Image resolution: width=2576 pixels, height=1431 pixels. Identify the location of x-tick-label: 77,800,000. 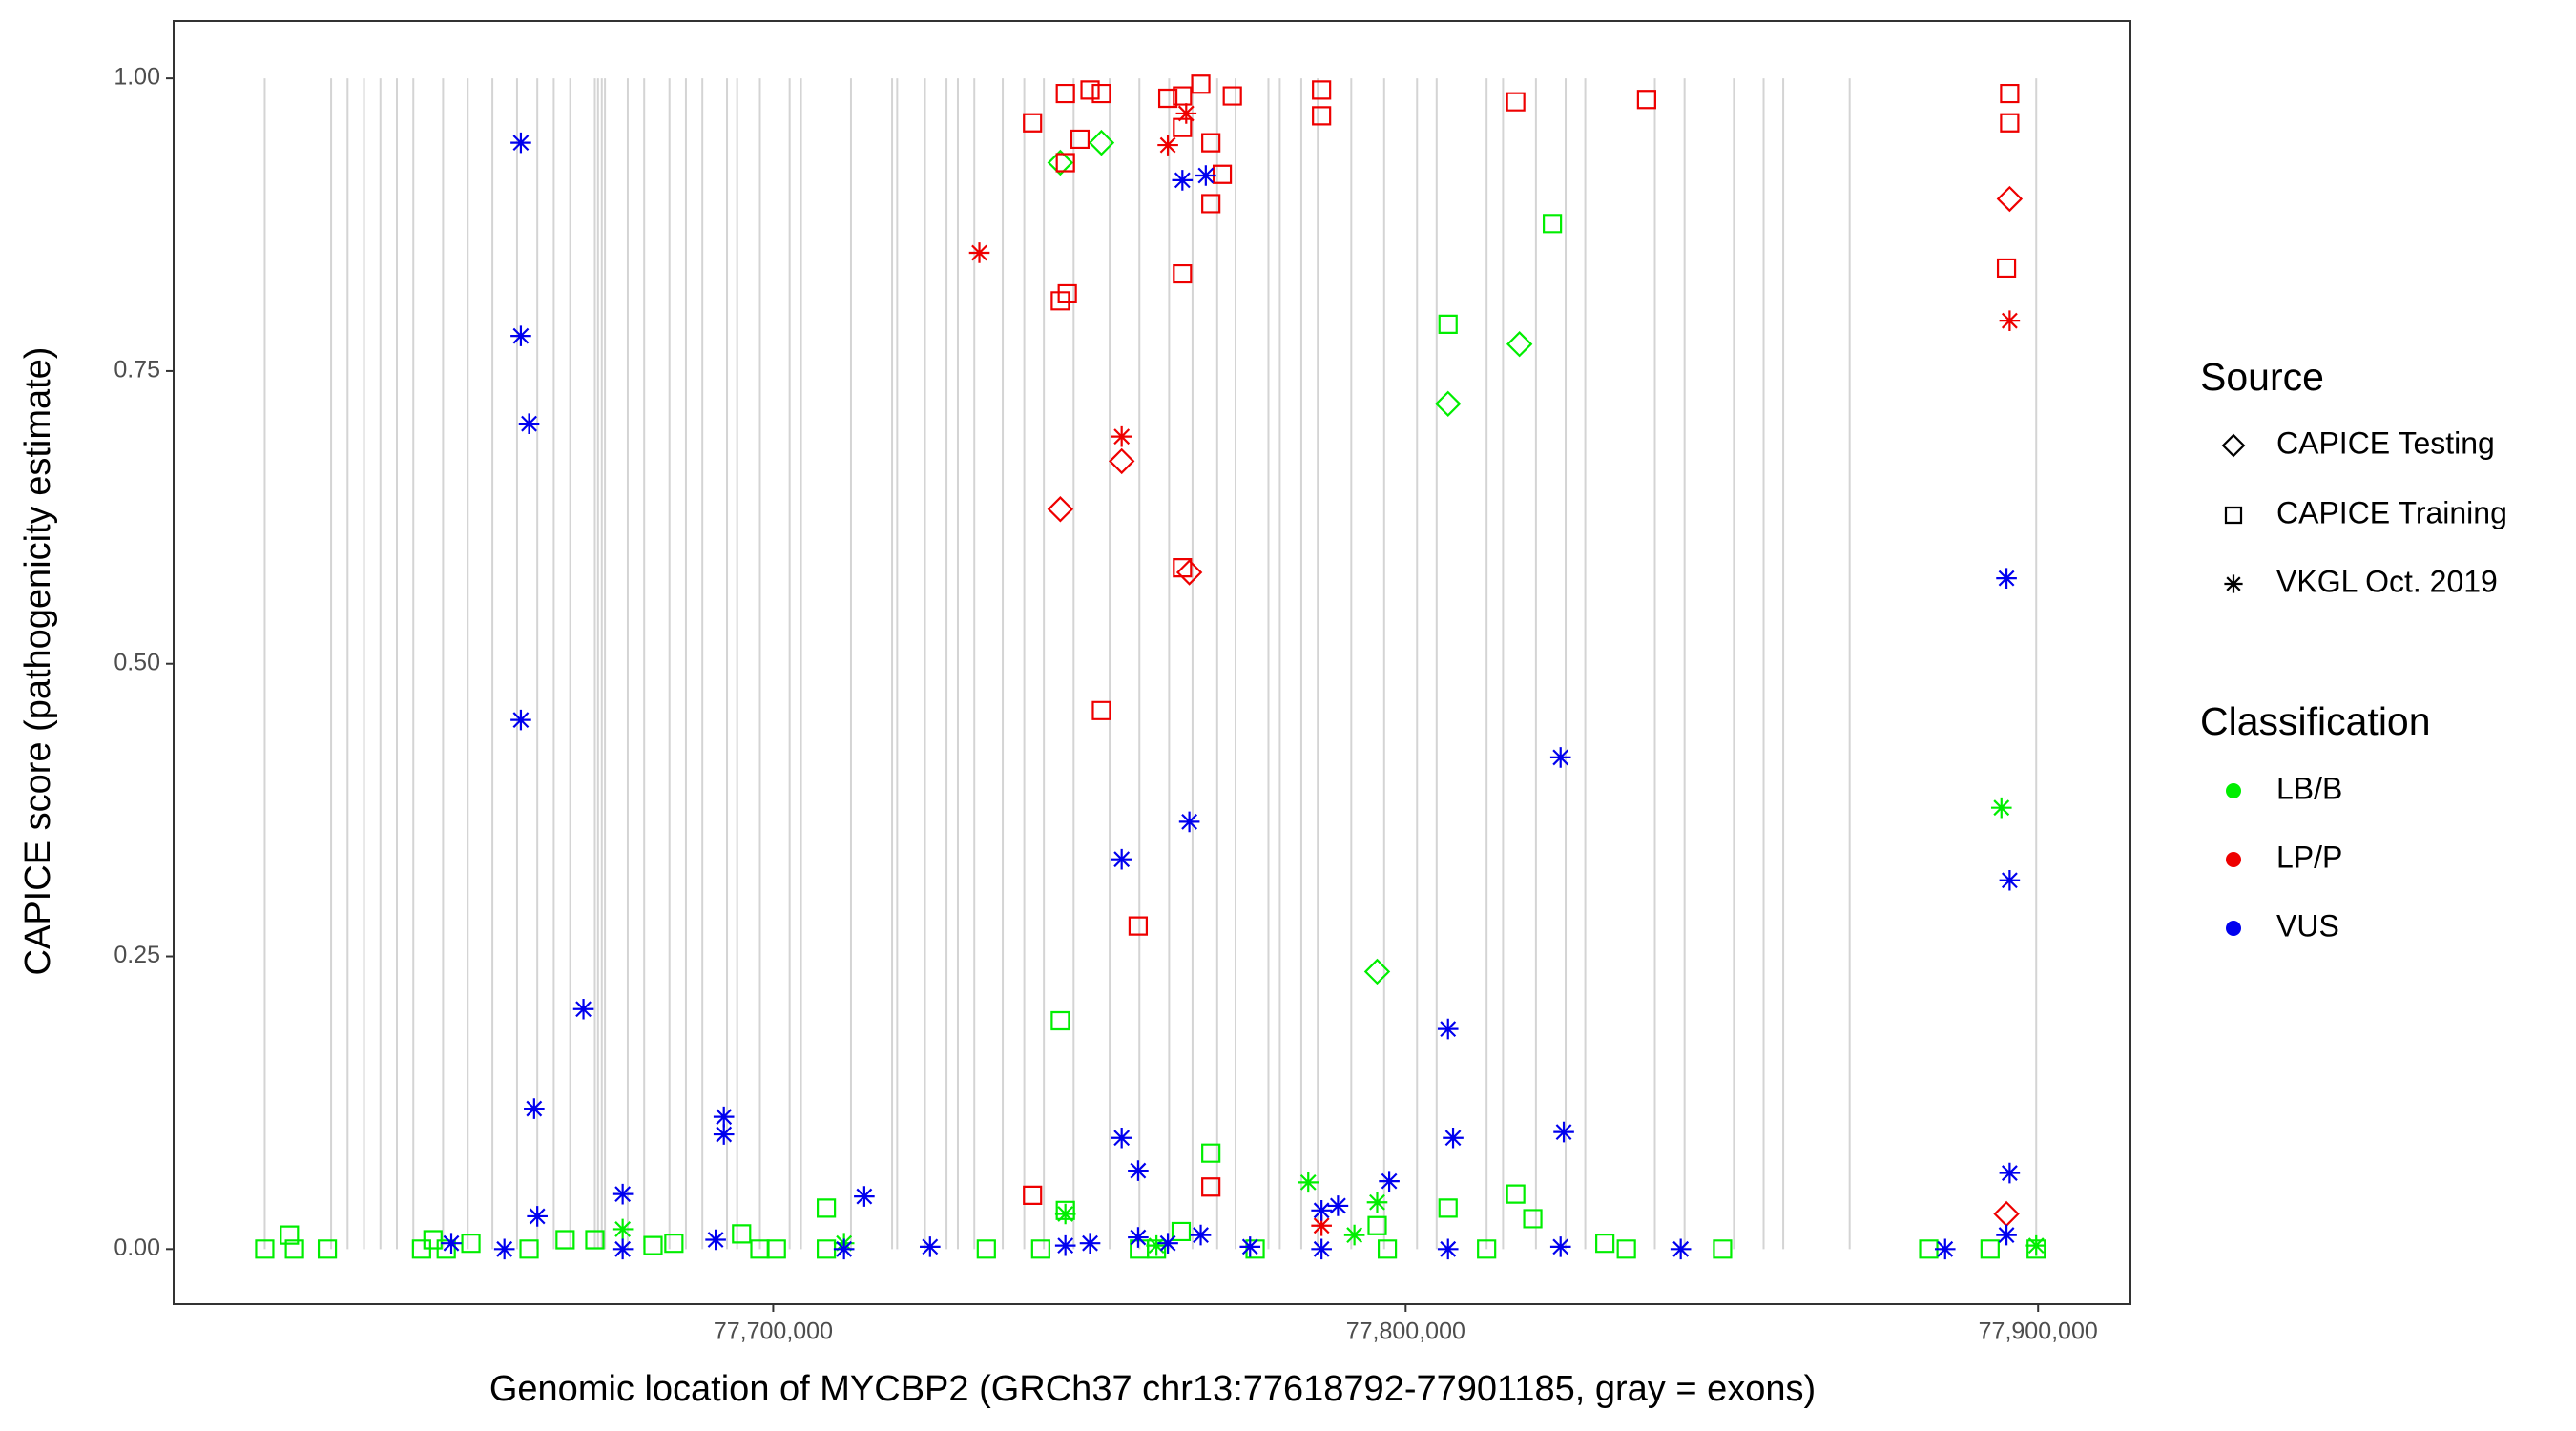
(1405, 1331).